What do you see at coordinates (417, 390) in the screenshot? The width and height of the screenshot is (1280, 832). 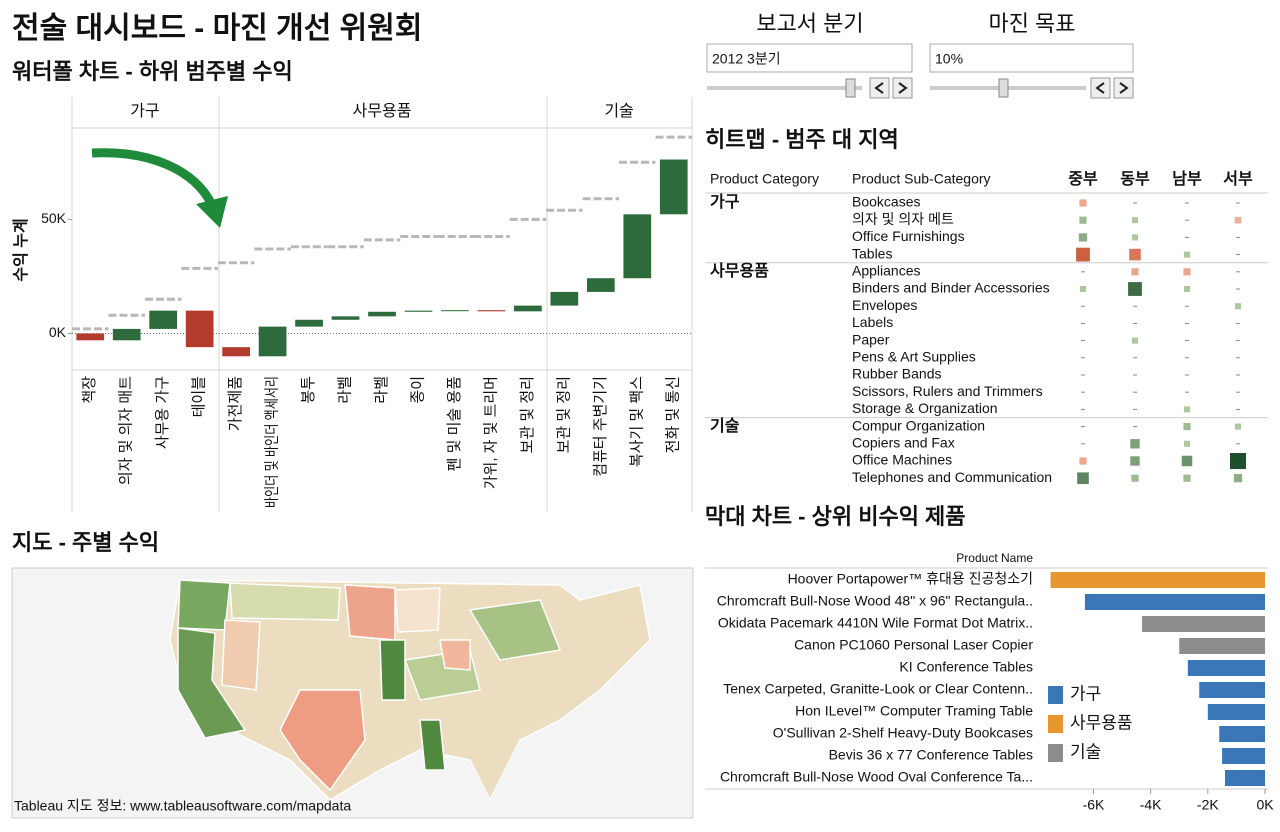 I see `x-tick-label: 종이` at bounding box center [417, 390].